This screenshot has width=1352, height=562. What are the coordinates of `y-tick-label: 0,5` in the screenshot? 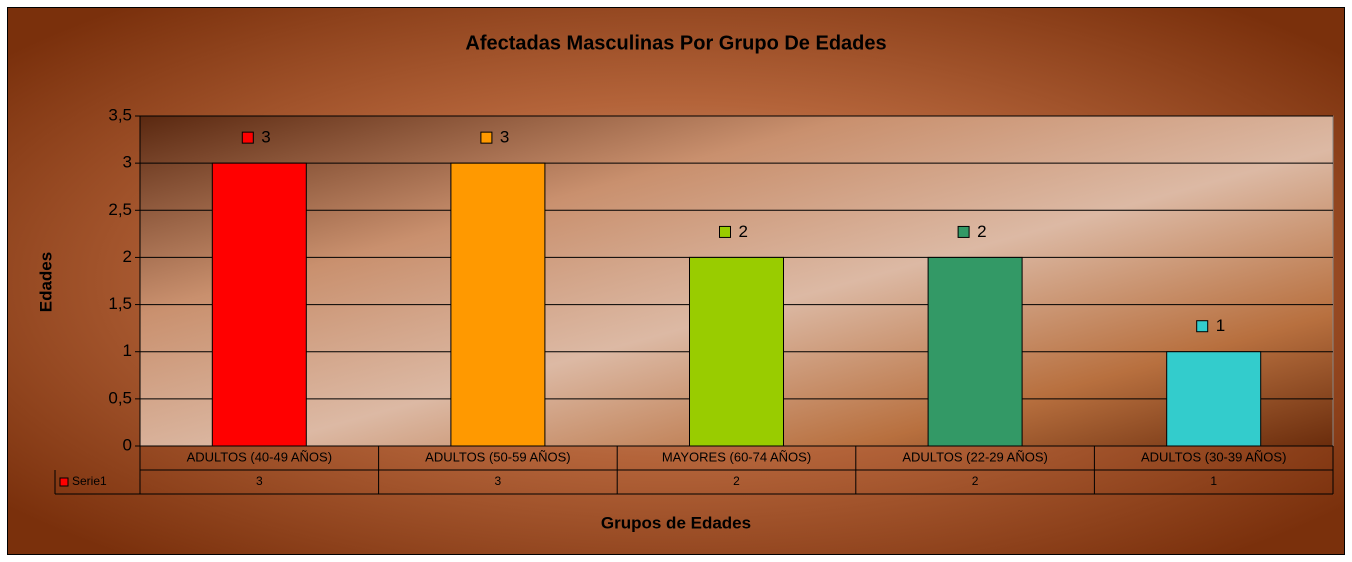 It's located at (120, 397).